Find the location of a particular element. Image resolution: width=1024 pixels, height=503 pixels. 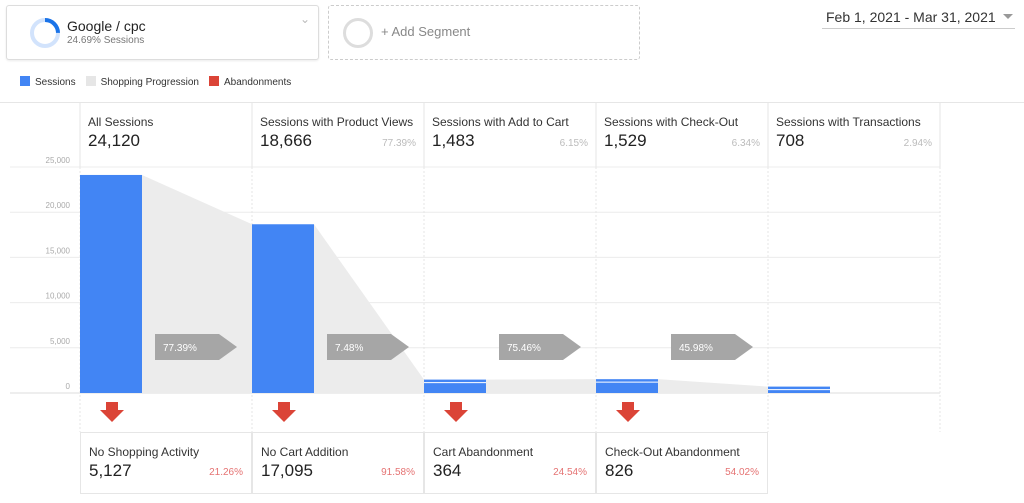

segment-ring-icon is located at coordinates (45, 33).